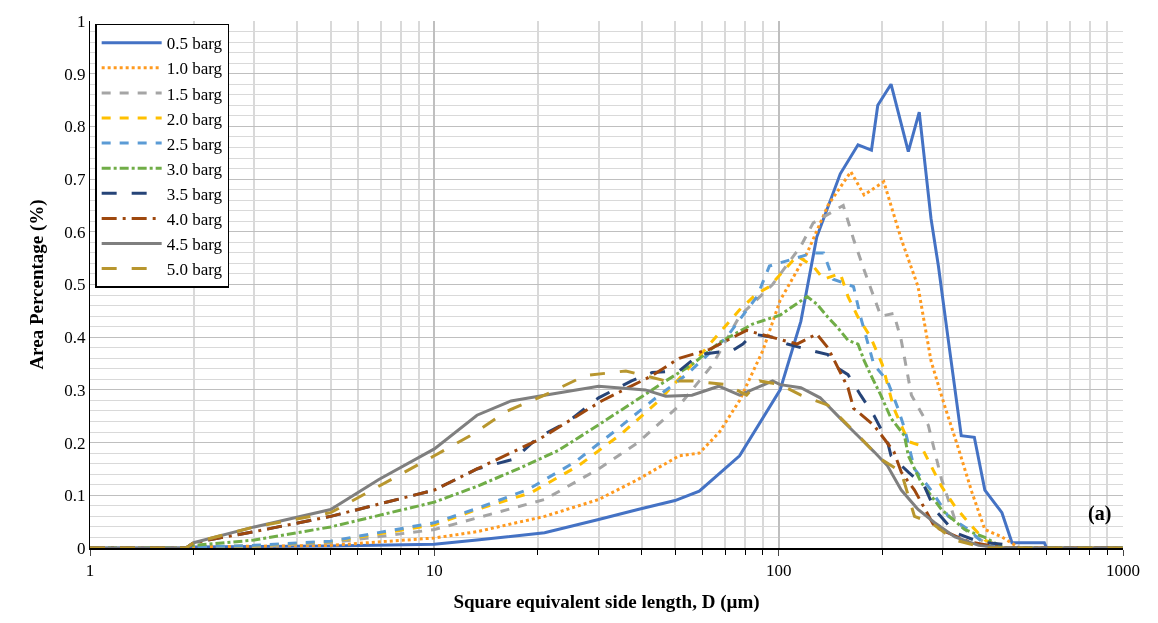 The height and width of the screenshot is (623, 1158). I want to click on legend-label: 3.0 barg, so click(194, 169).